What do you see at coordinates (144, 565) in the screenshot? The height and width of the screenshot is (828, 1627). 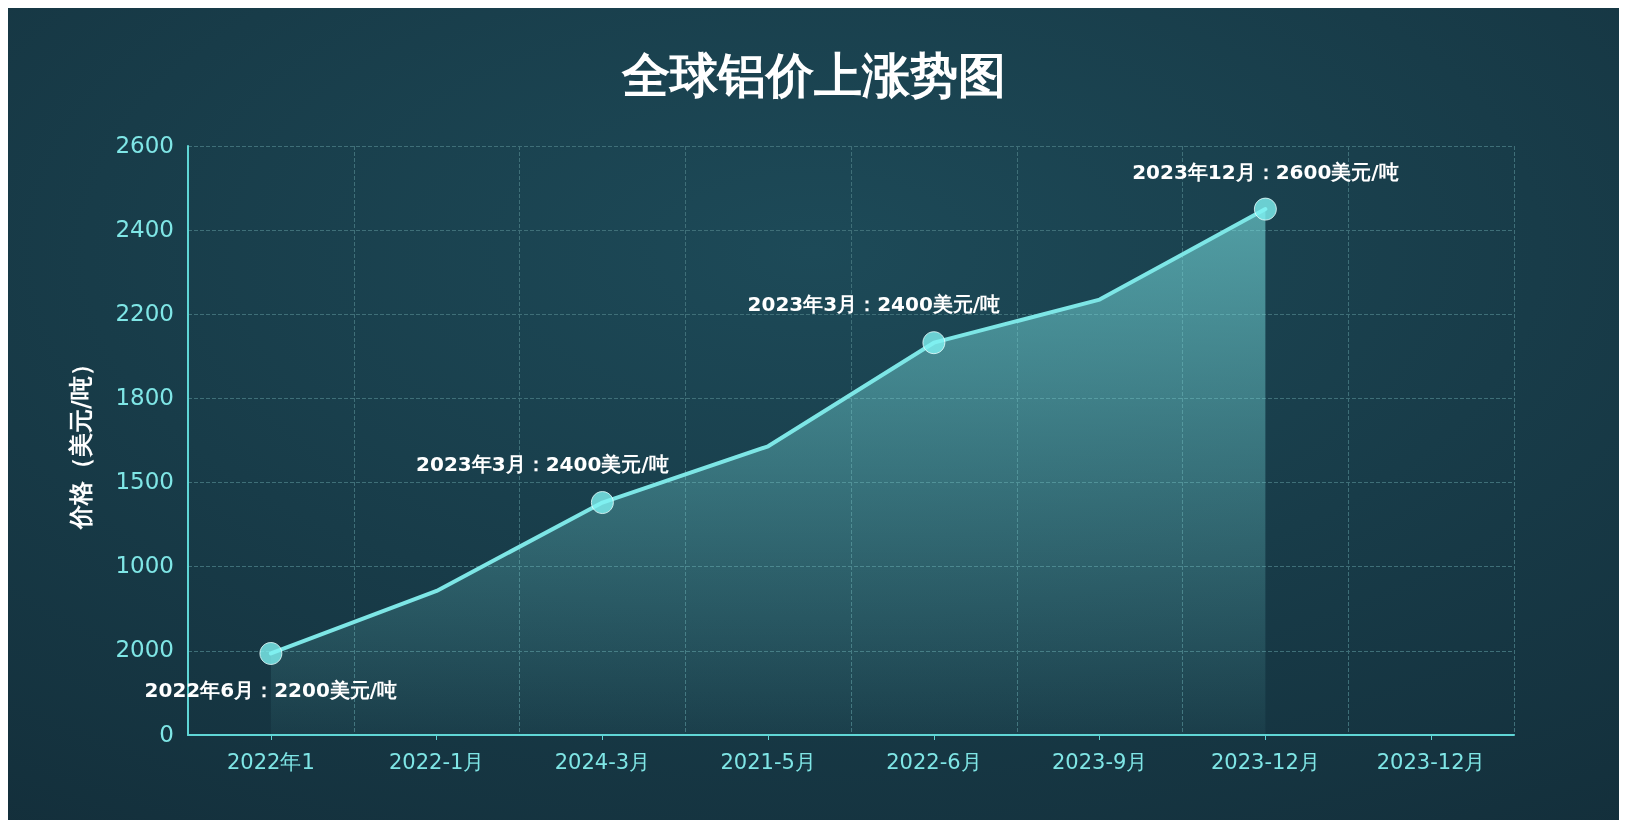 I see `text: 1000` at bounding box center [144, 565].